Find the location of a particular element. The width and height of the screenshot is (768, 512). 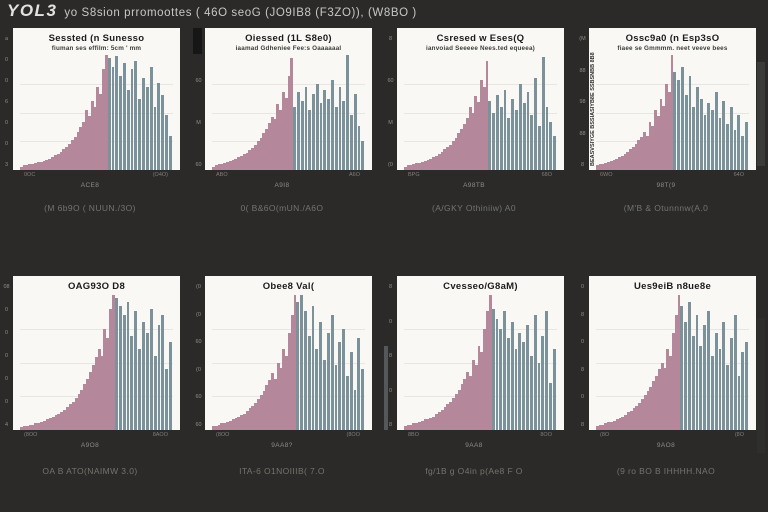

chart-panel: Obee8 Val( is located at coordinates (288, 353).